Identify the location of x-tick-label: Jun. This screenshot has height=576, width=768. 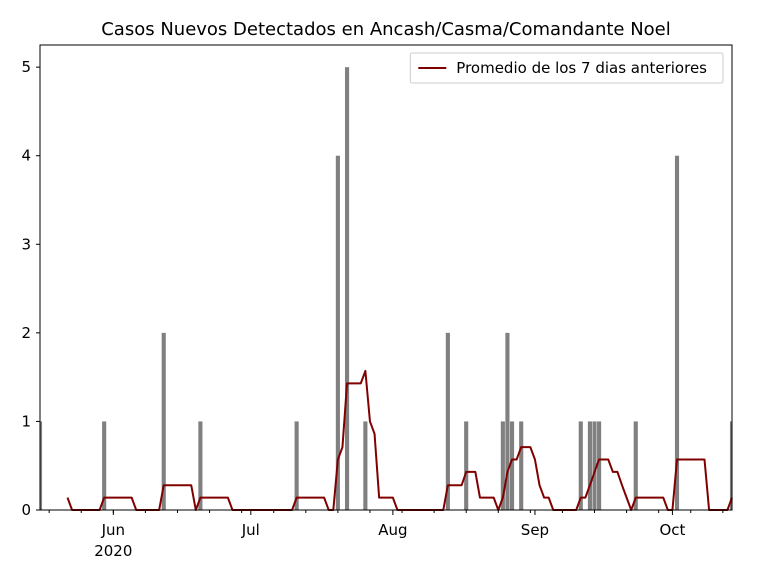
(113, 530).